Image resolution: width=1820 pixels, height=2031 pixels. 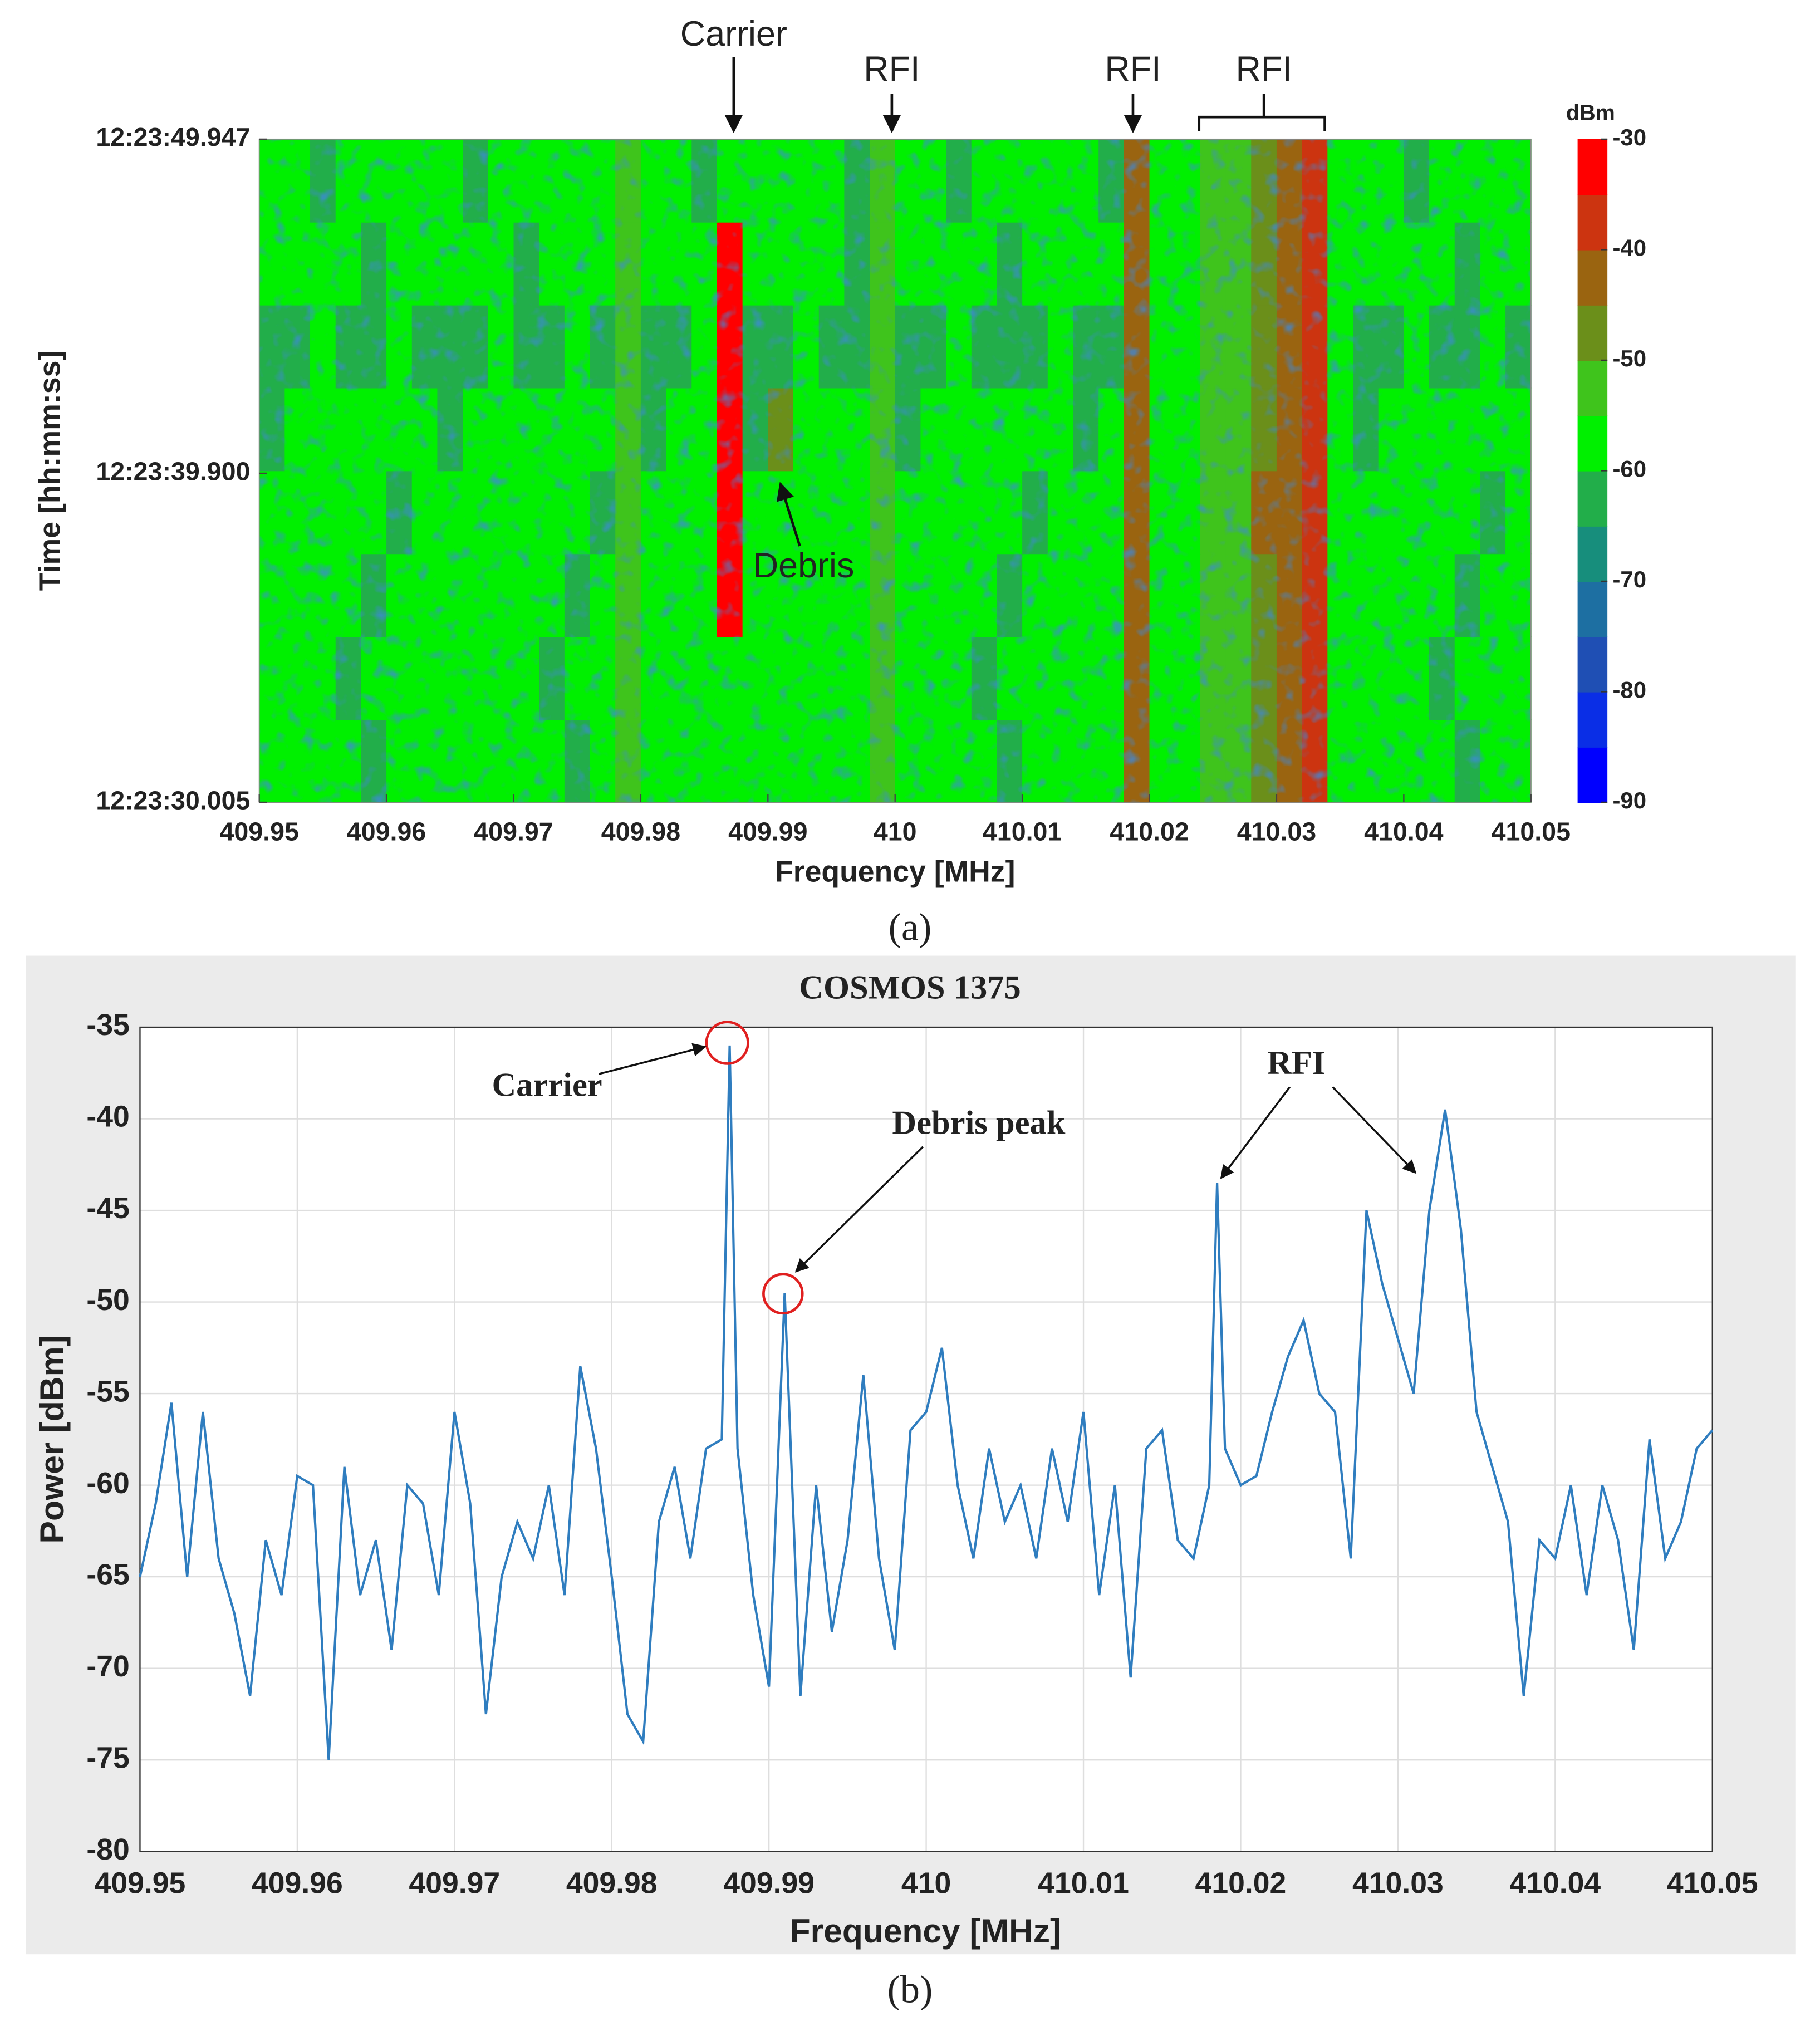 What do you see at coordinates (108, 1483) in the screenshot?
I see `y-tick-label: -60` at bounding box center [108, 1483].